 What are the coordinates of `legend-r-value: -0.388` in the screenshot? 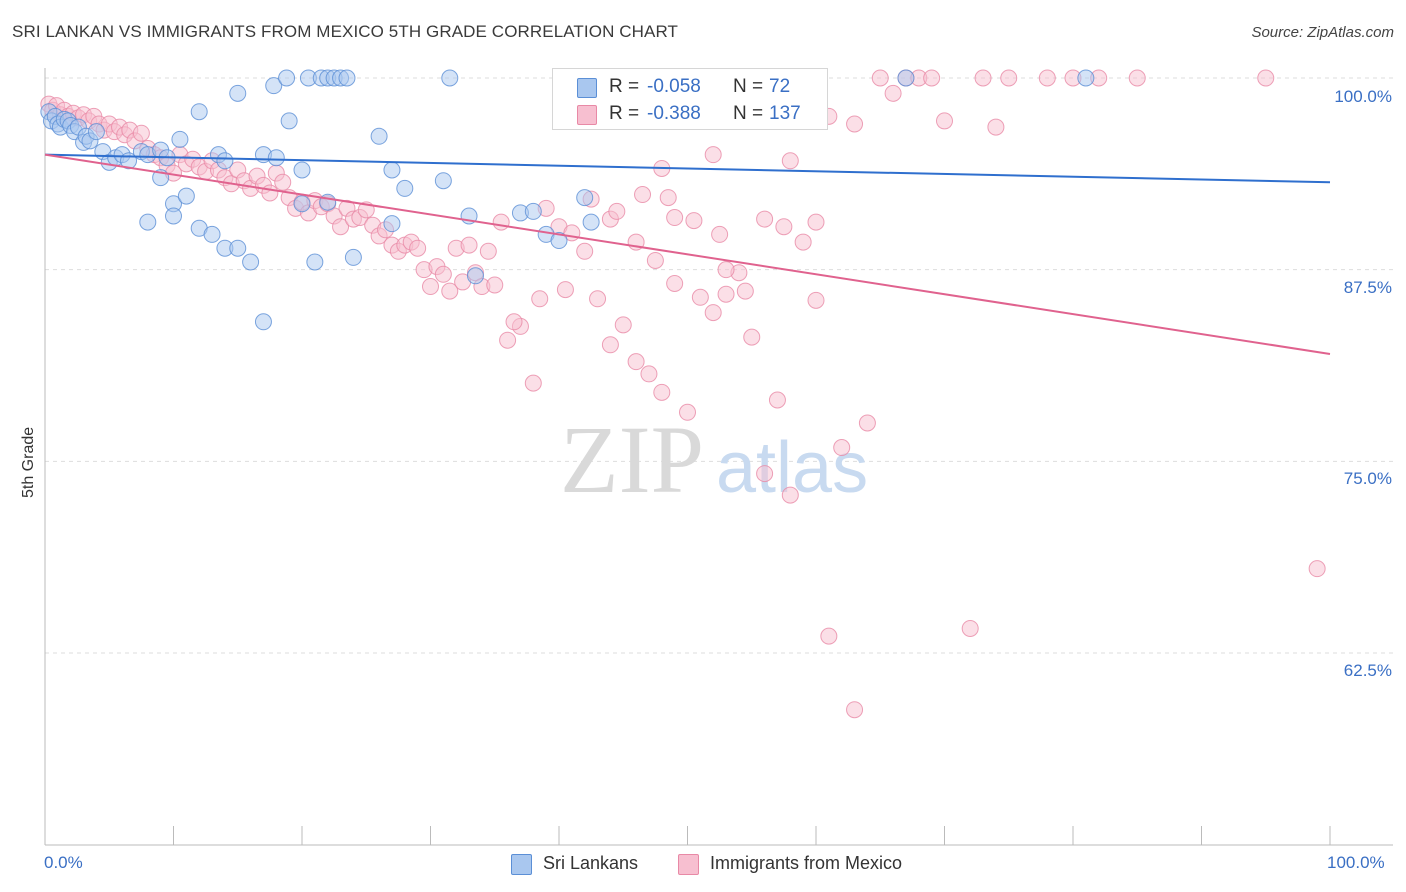 It's located at (674, 113).